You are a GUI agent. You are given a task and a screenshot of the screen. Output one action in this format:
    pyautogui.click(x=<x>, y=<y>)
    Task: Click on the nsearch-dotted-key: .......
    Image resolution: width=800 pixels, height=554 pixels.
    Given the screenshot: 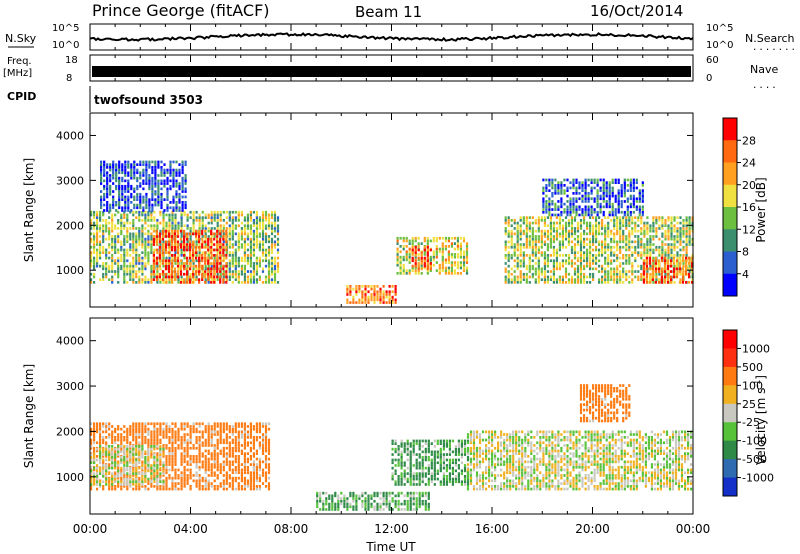 What is the action you would take?
    pyautogui.click(x=774, y=48)
    